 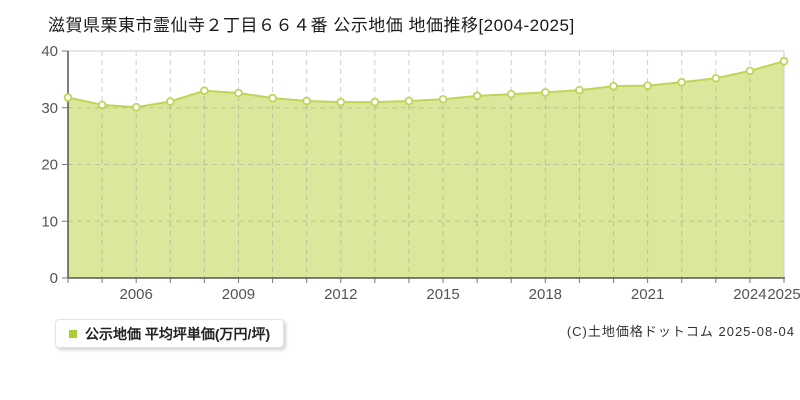 I want to click on x-tick-label: 2018, so click(x=545, y=294).